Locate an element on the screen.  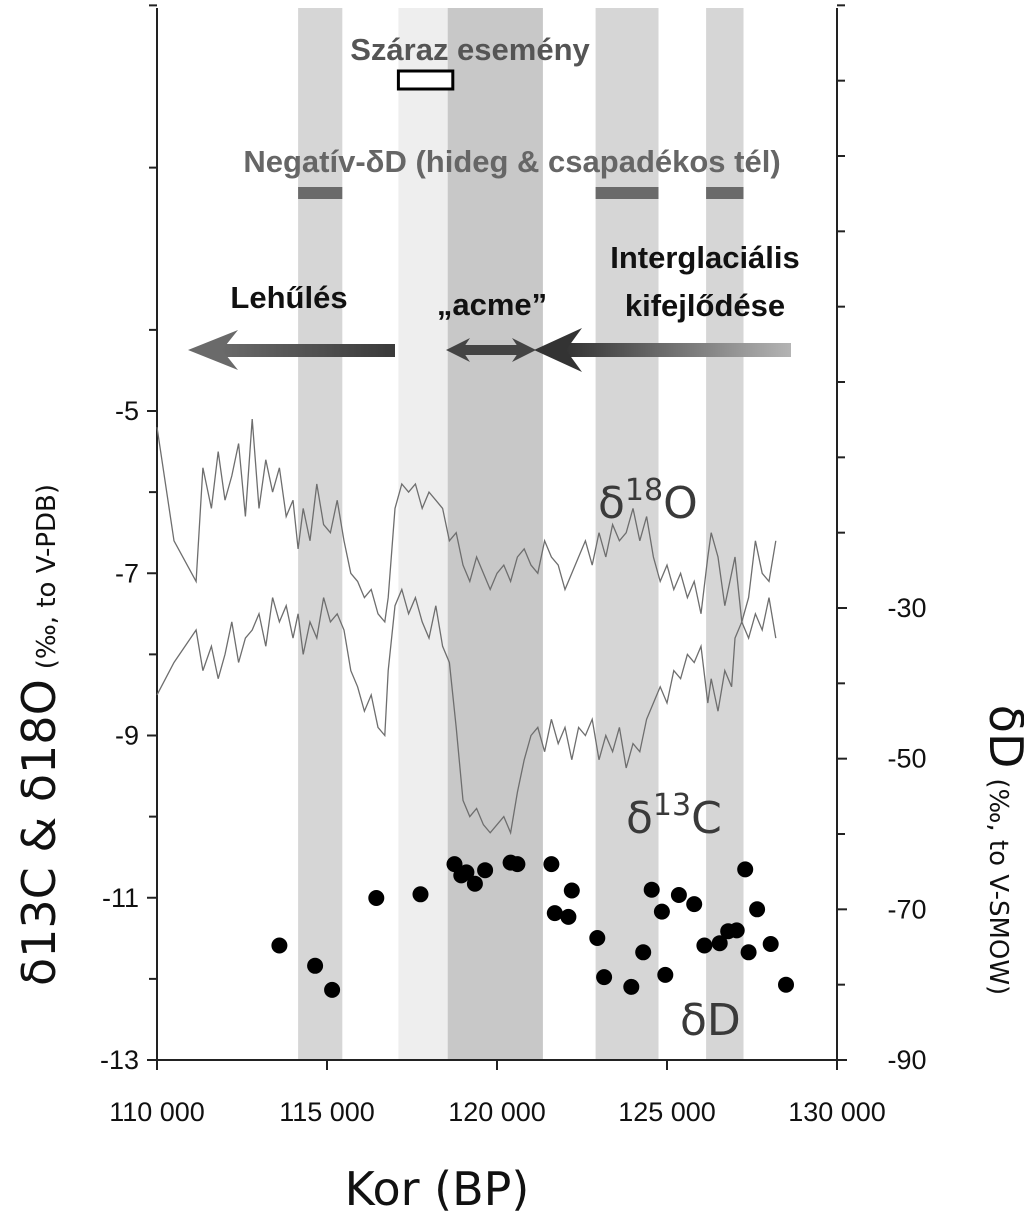
y-left-tick-label: -11 is located at coordinates (120, 898).